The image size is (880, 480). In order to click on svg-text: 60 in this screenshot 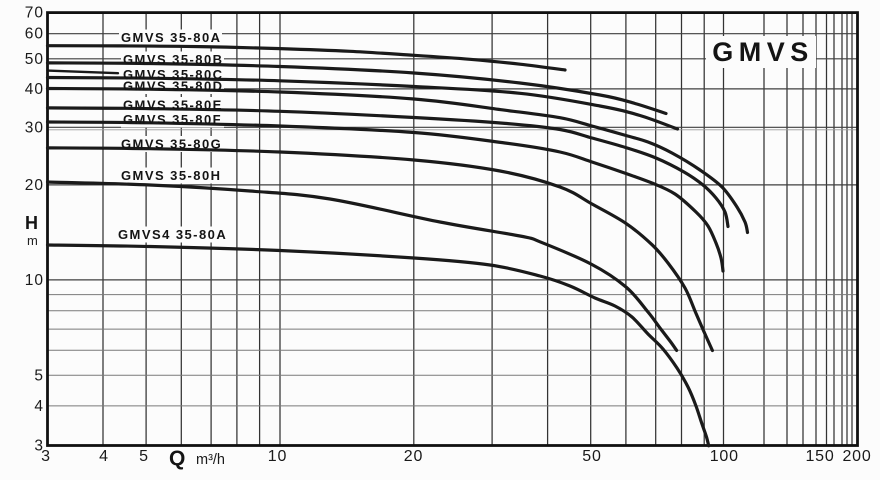, I will do `click(34, 34)`.